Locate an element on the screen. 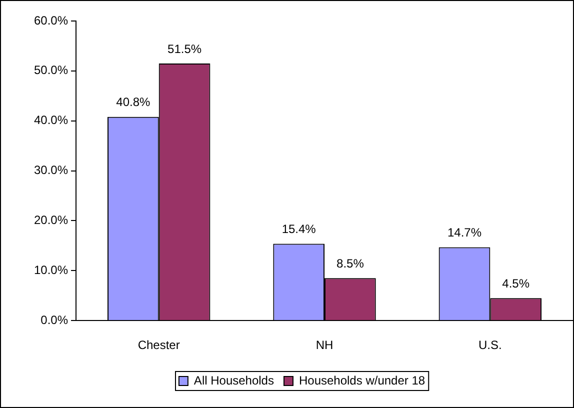 Image resolution: width=574 pixels, height=408 pixels. y-tick-label: 20.0% is located at coordinates (51, 220).